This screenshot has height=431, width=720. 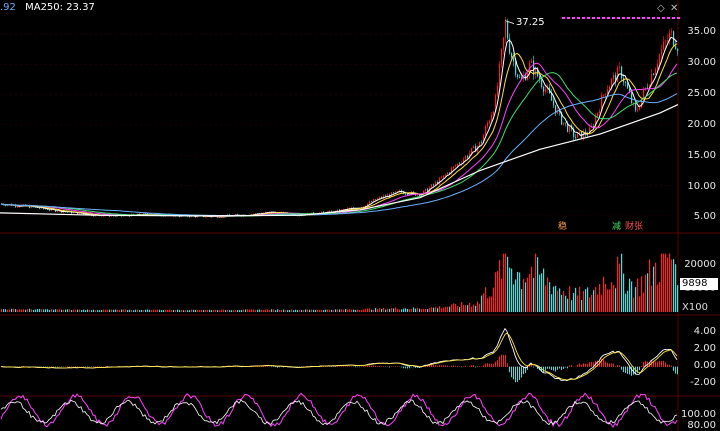 What do you see at coordinates (674, 8) in the screenshot?
I see `close-icon: ✕` at bounding box center [674, 8].